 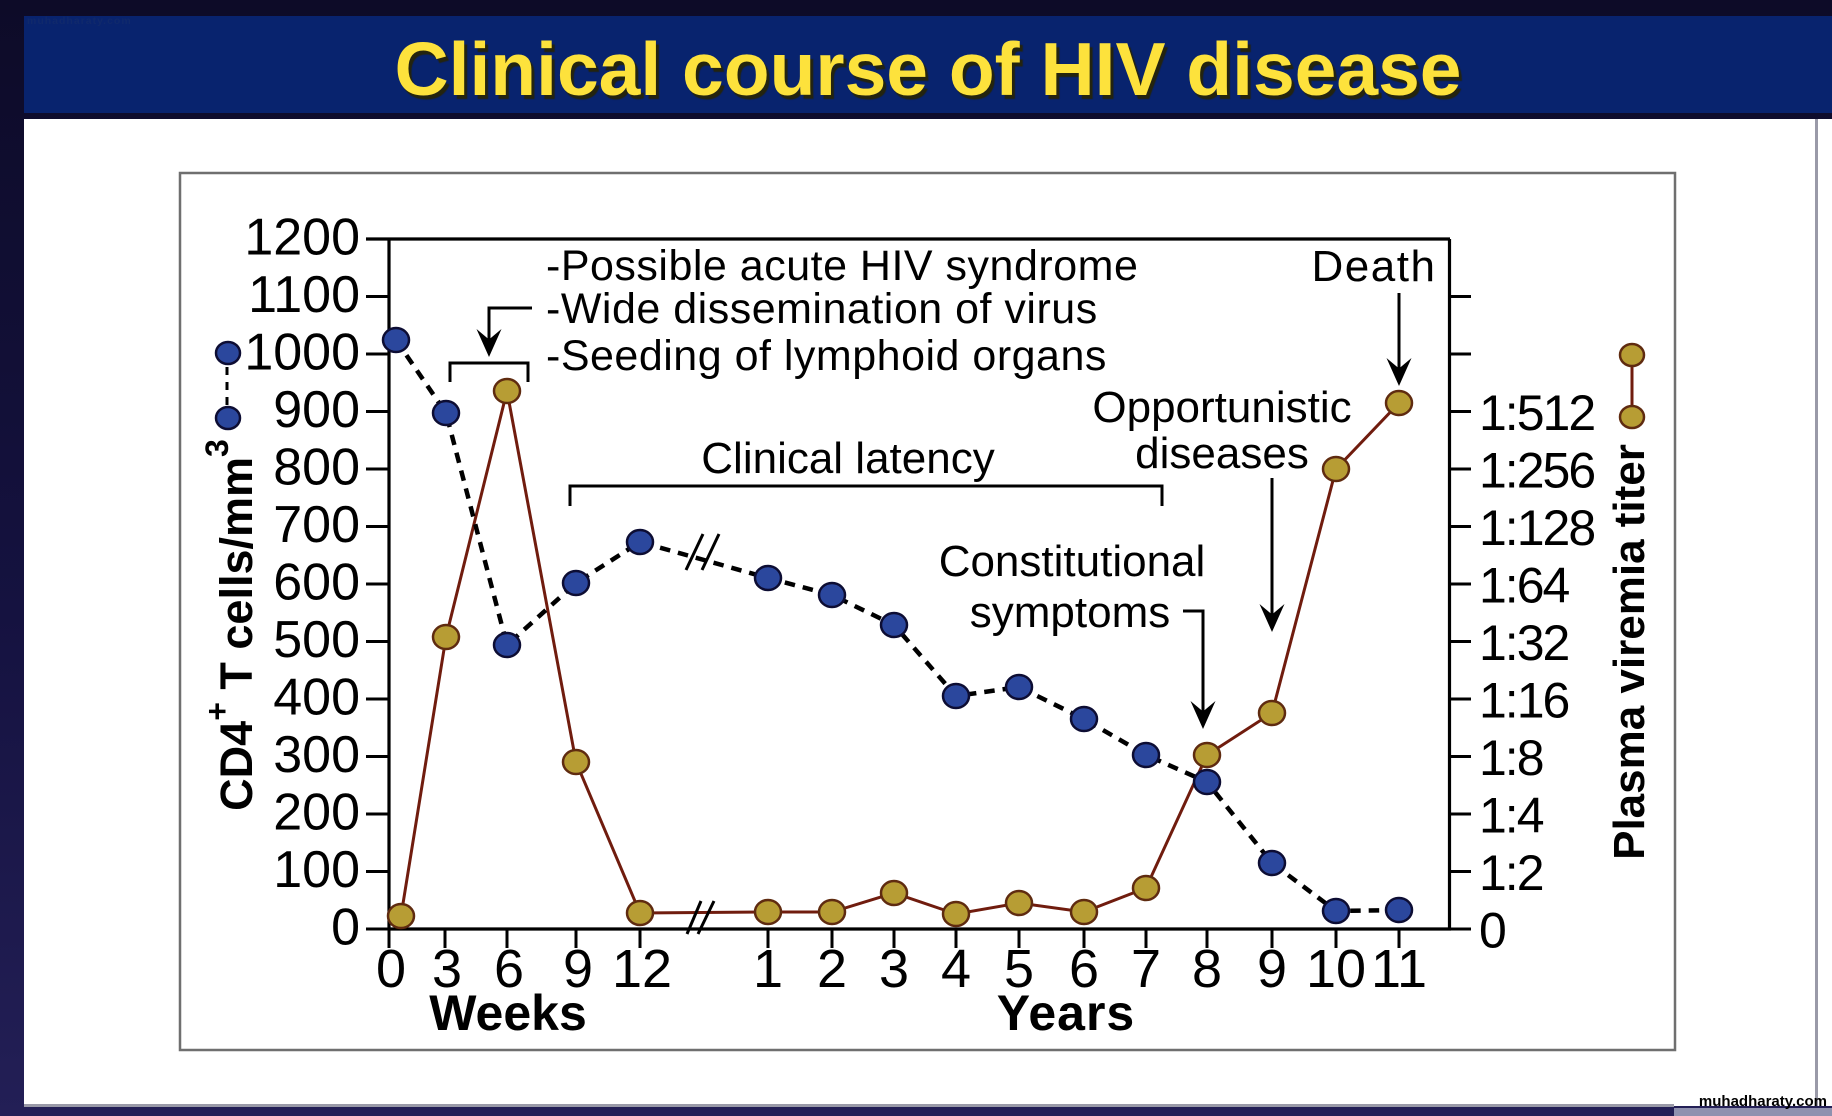 I want to click on svg-text: 1:128, so click(x=1536, y=528).